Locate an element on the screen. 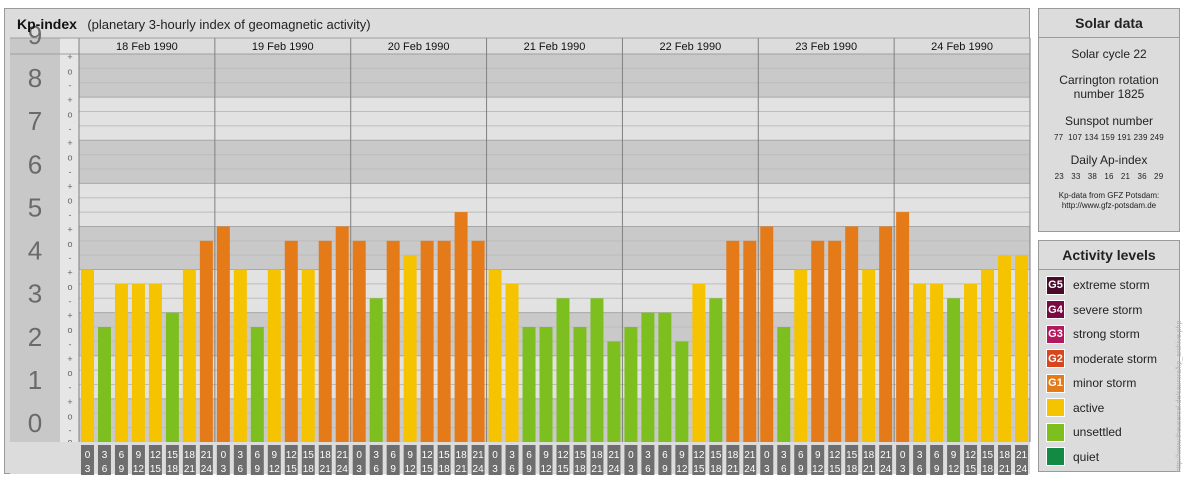 The height and width of the screenshot is (480, 1184). level-label: active is located at coordinates (1089, 407).